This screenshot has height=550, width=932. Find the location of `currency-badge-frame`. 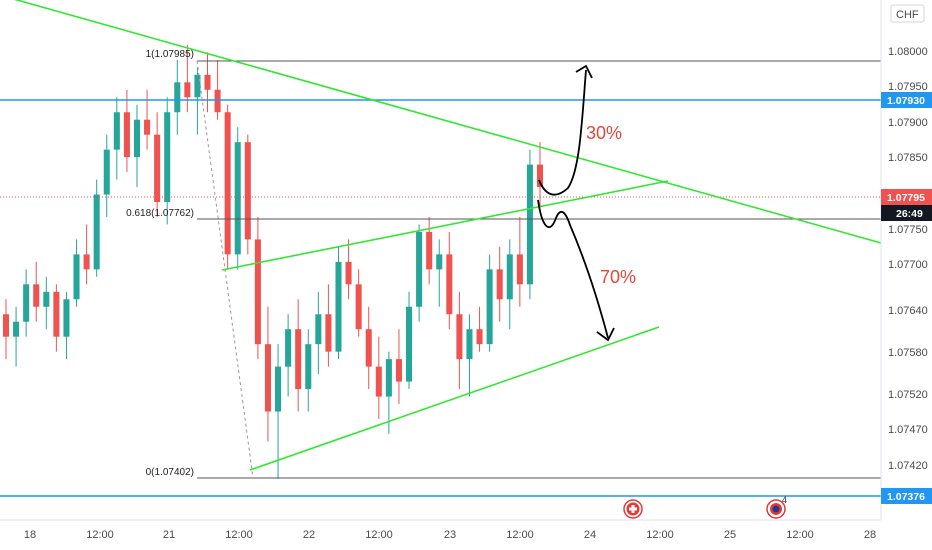

currency-badge-frame is located at coordinates (907, 13).